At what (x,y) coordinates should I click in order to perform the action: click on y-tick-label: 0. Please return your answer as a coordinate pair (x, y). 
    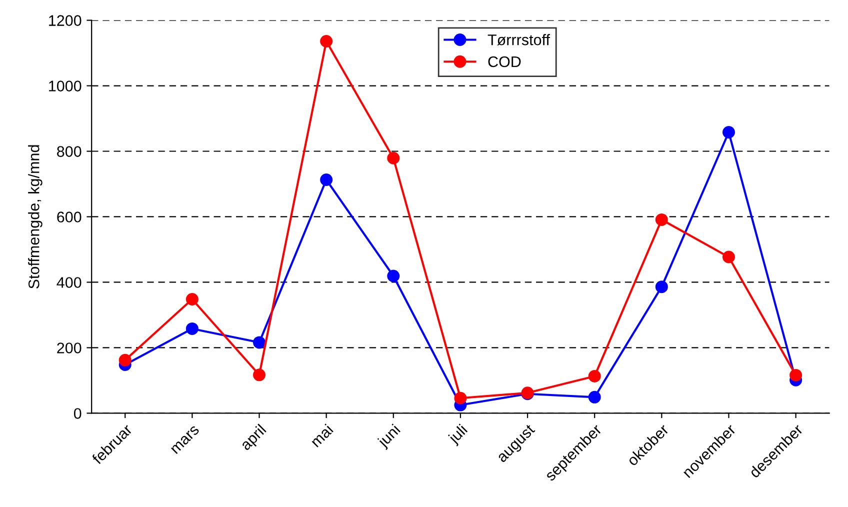
    Looking at the image, I should click on (78, 413).